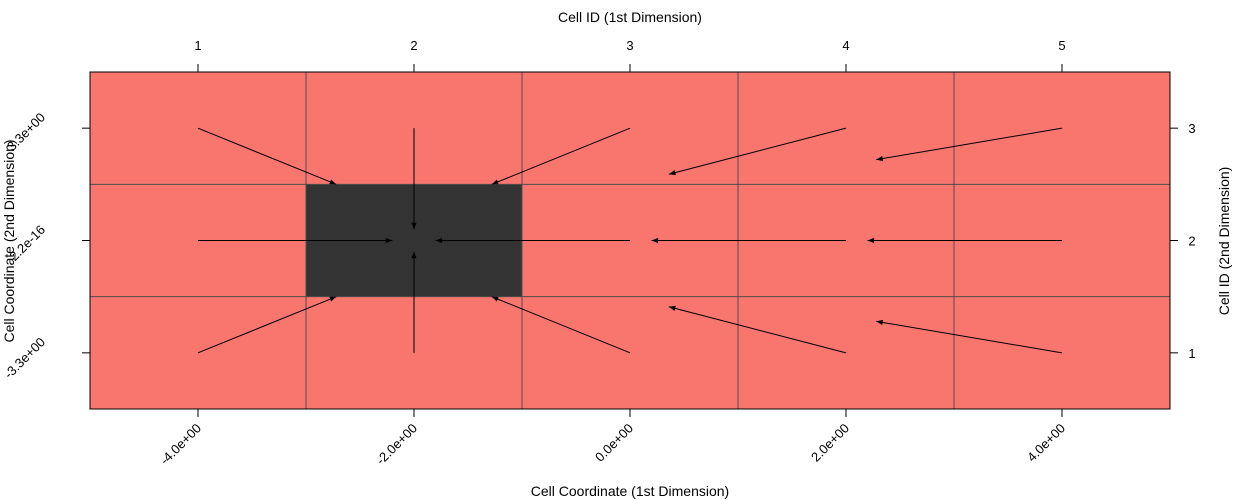 This screenshot has height=500, width=1242. What do you see at coordinates (413, 45) in the screenshot?
I see `x-top-tick-label: 2` at bounding box center [413, 45].